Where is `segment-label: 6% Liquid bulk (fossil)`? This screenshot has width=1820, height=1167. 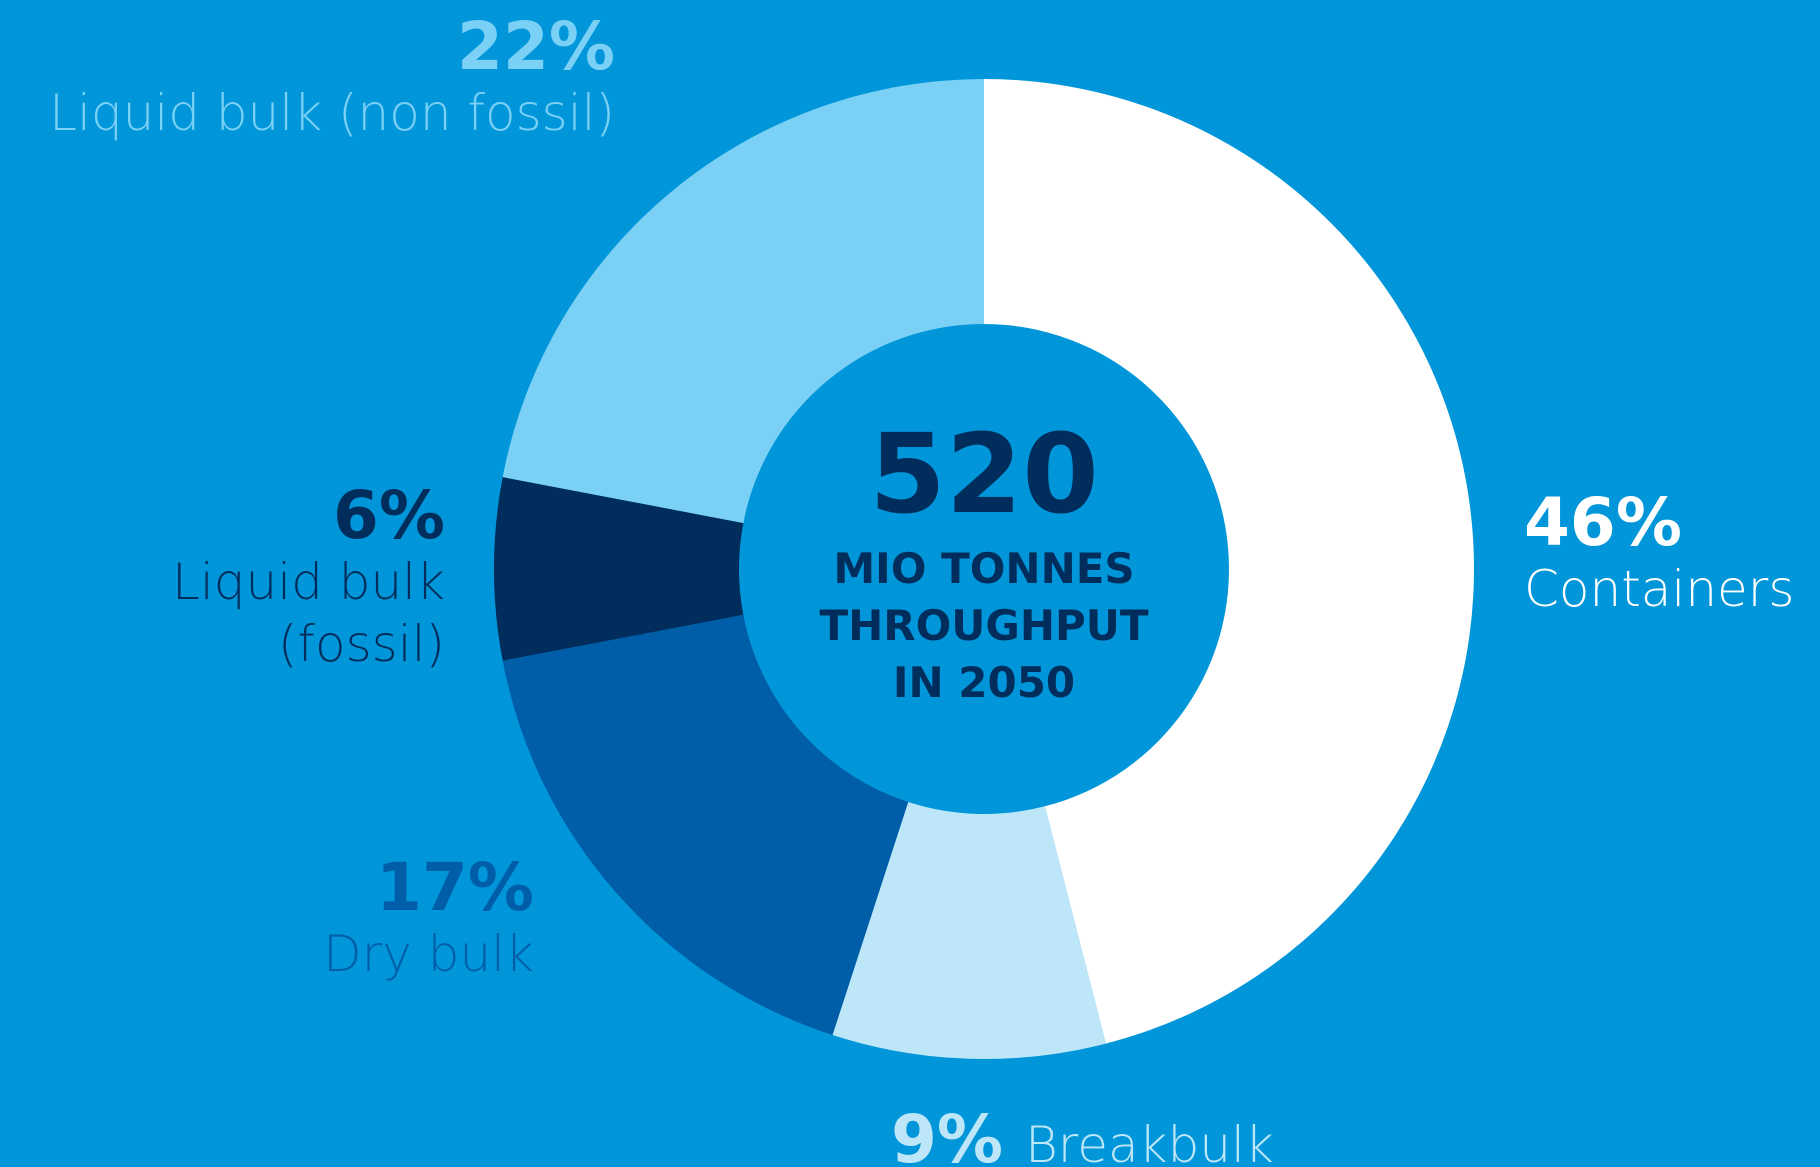
segment-label: 6% Liquid bulk (fossil) is located at coordinates (295, 578).